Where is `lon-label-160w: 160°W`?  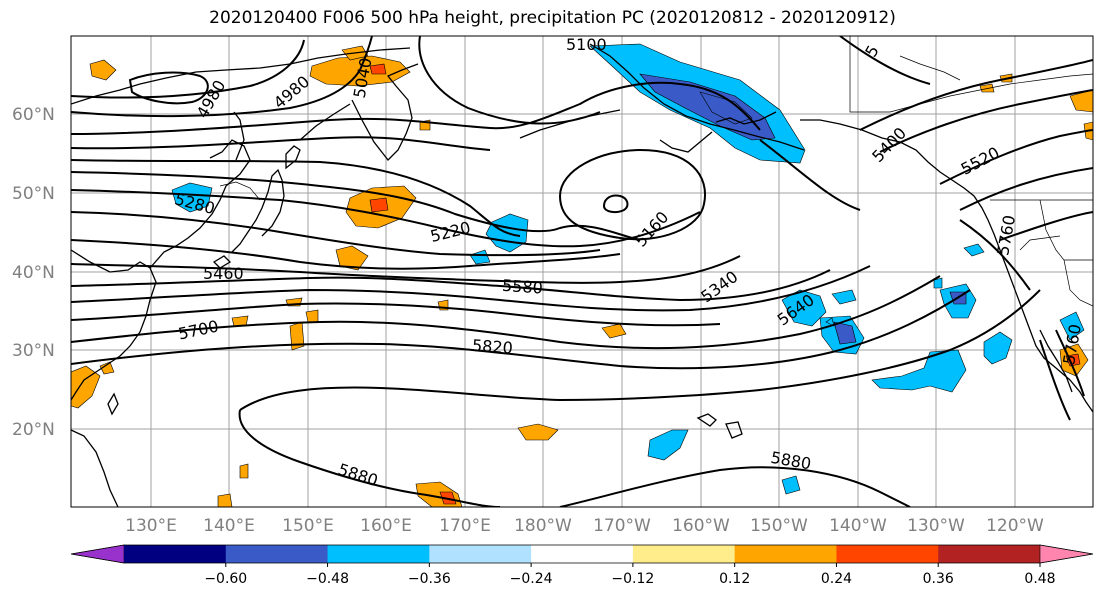 lon-label-160w: 160°W is located at coordinates (701, 526).